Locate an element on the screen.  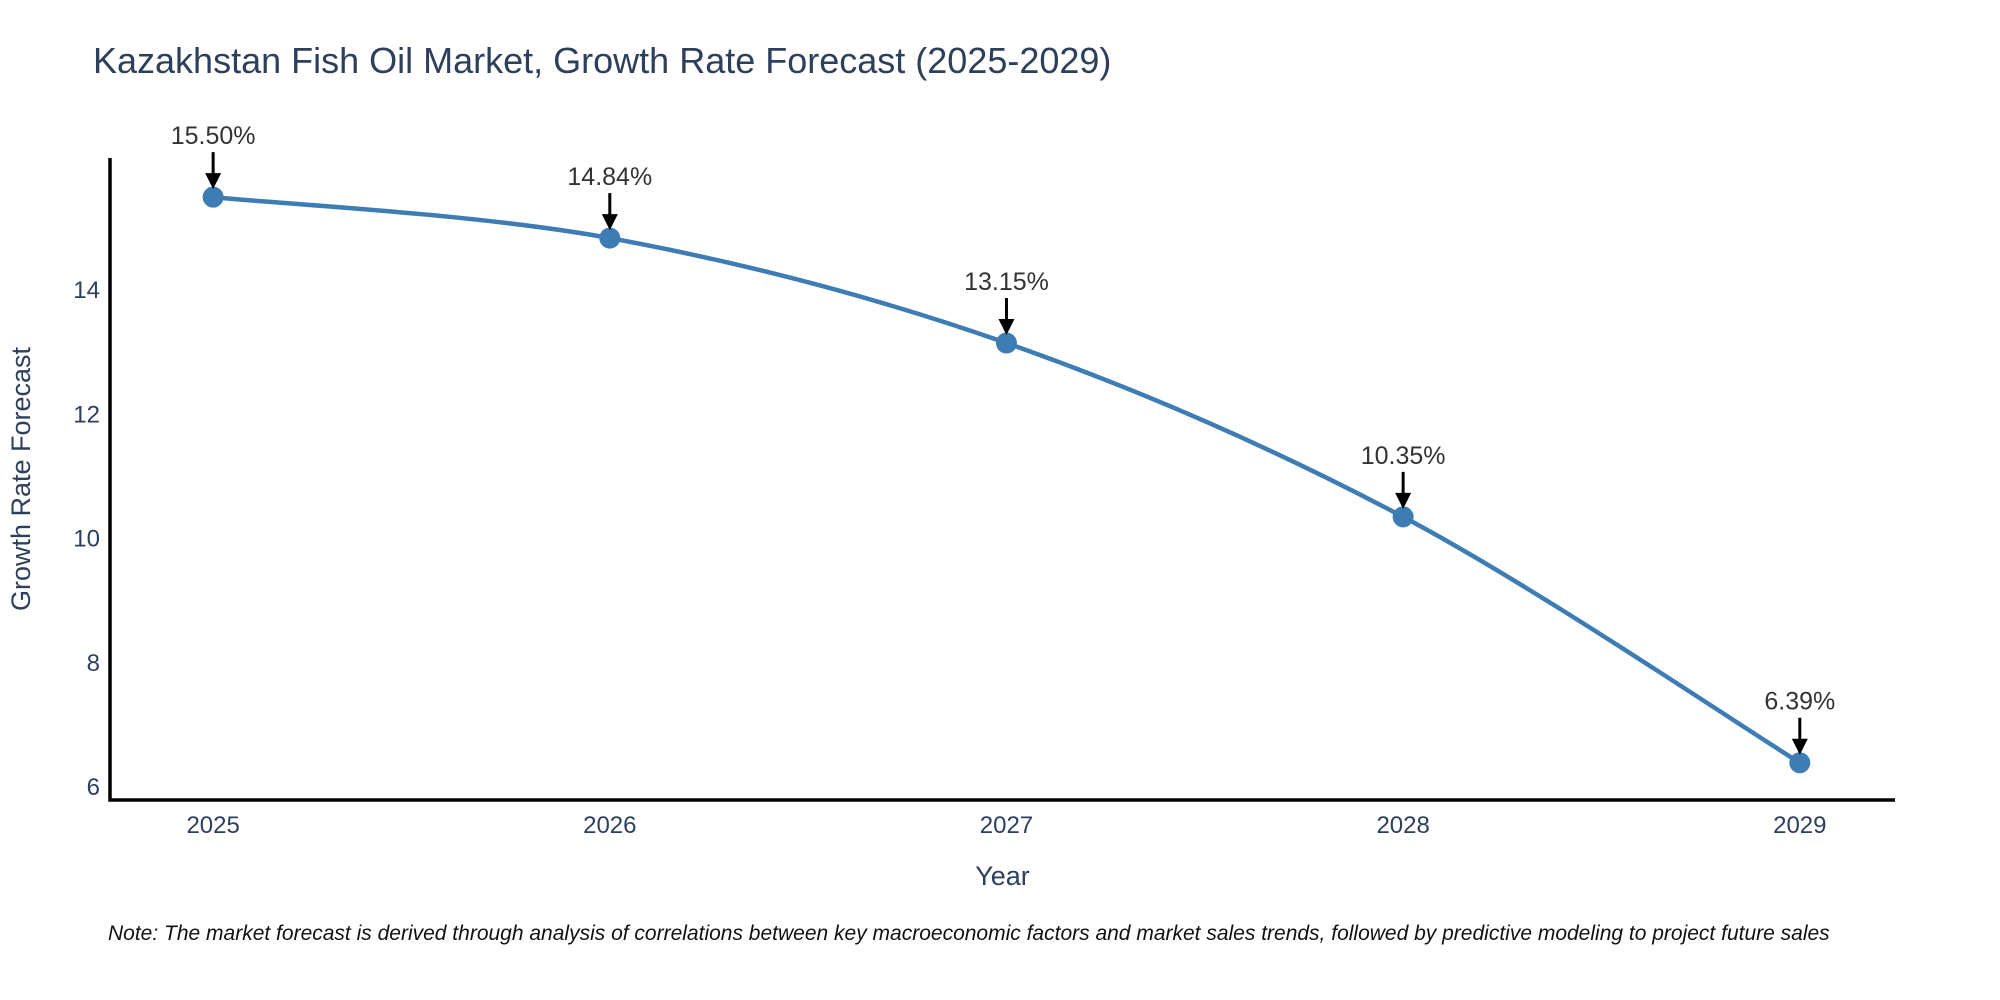
annotation-value-label: 10.35% is located at coordinates (1403, 456).